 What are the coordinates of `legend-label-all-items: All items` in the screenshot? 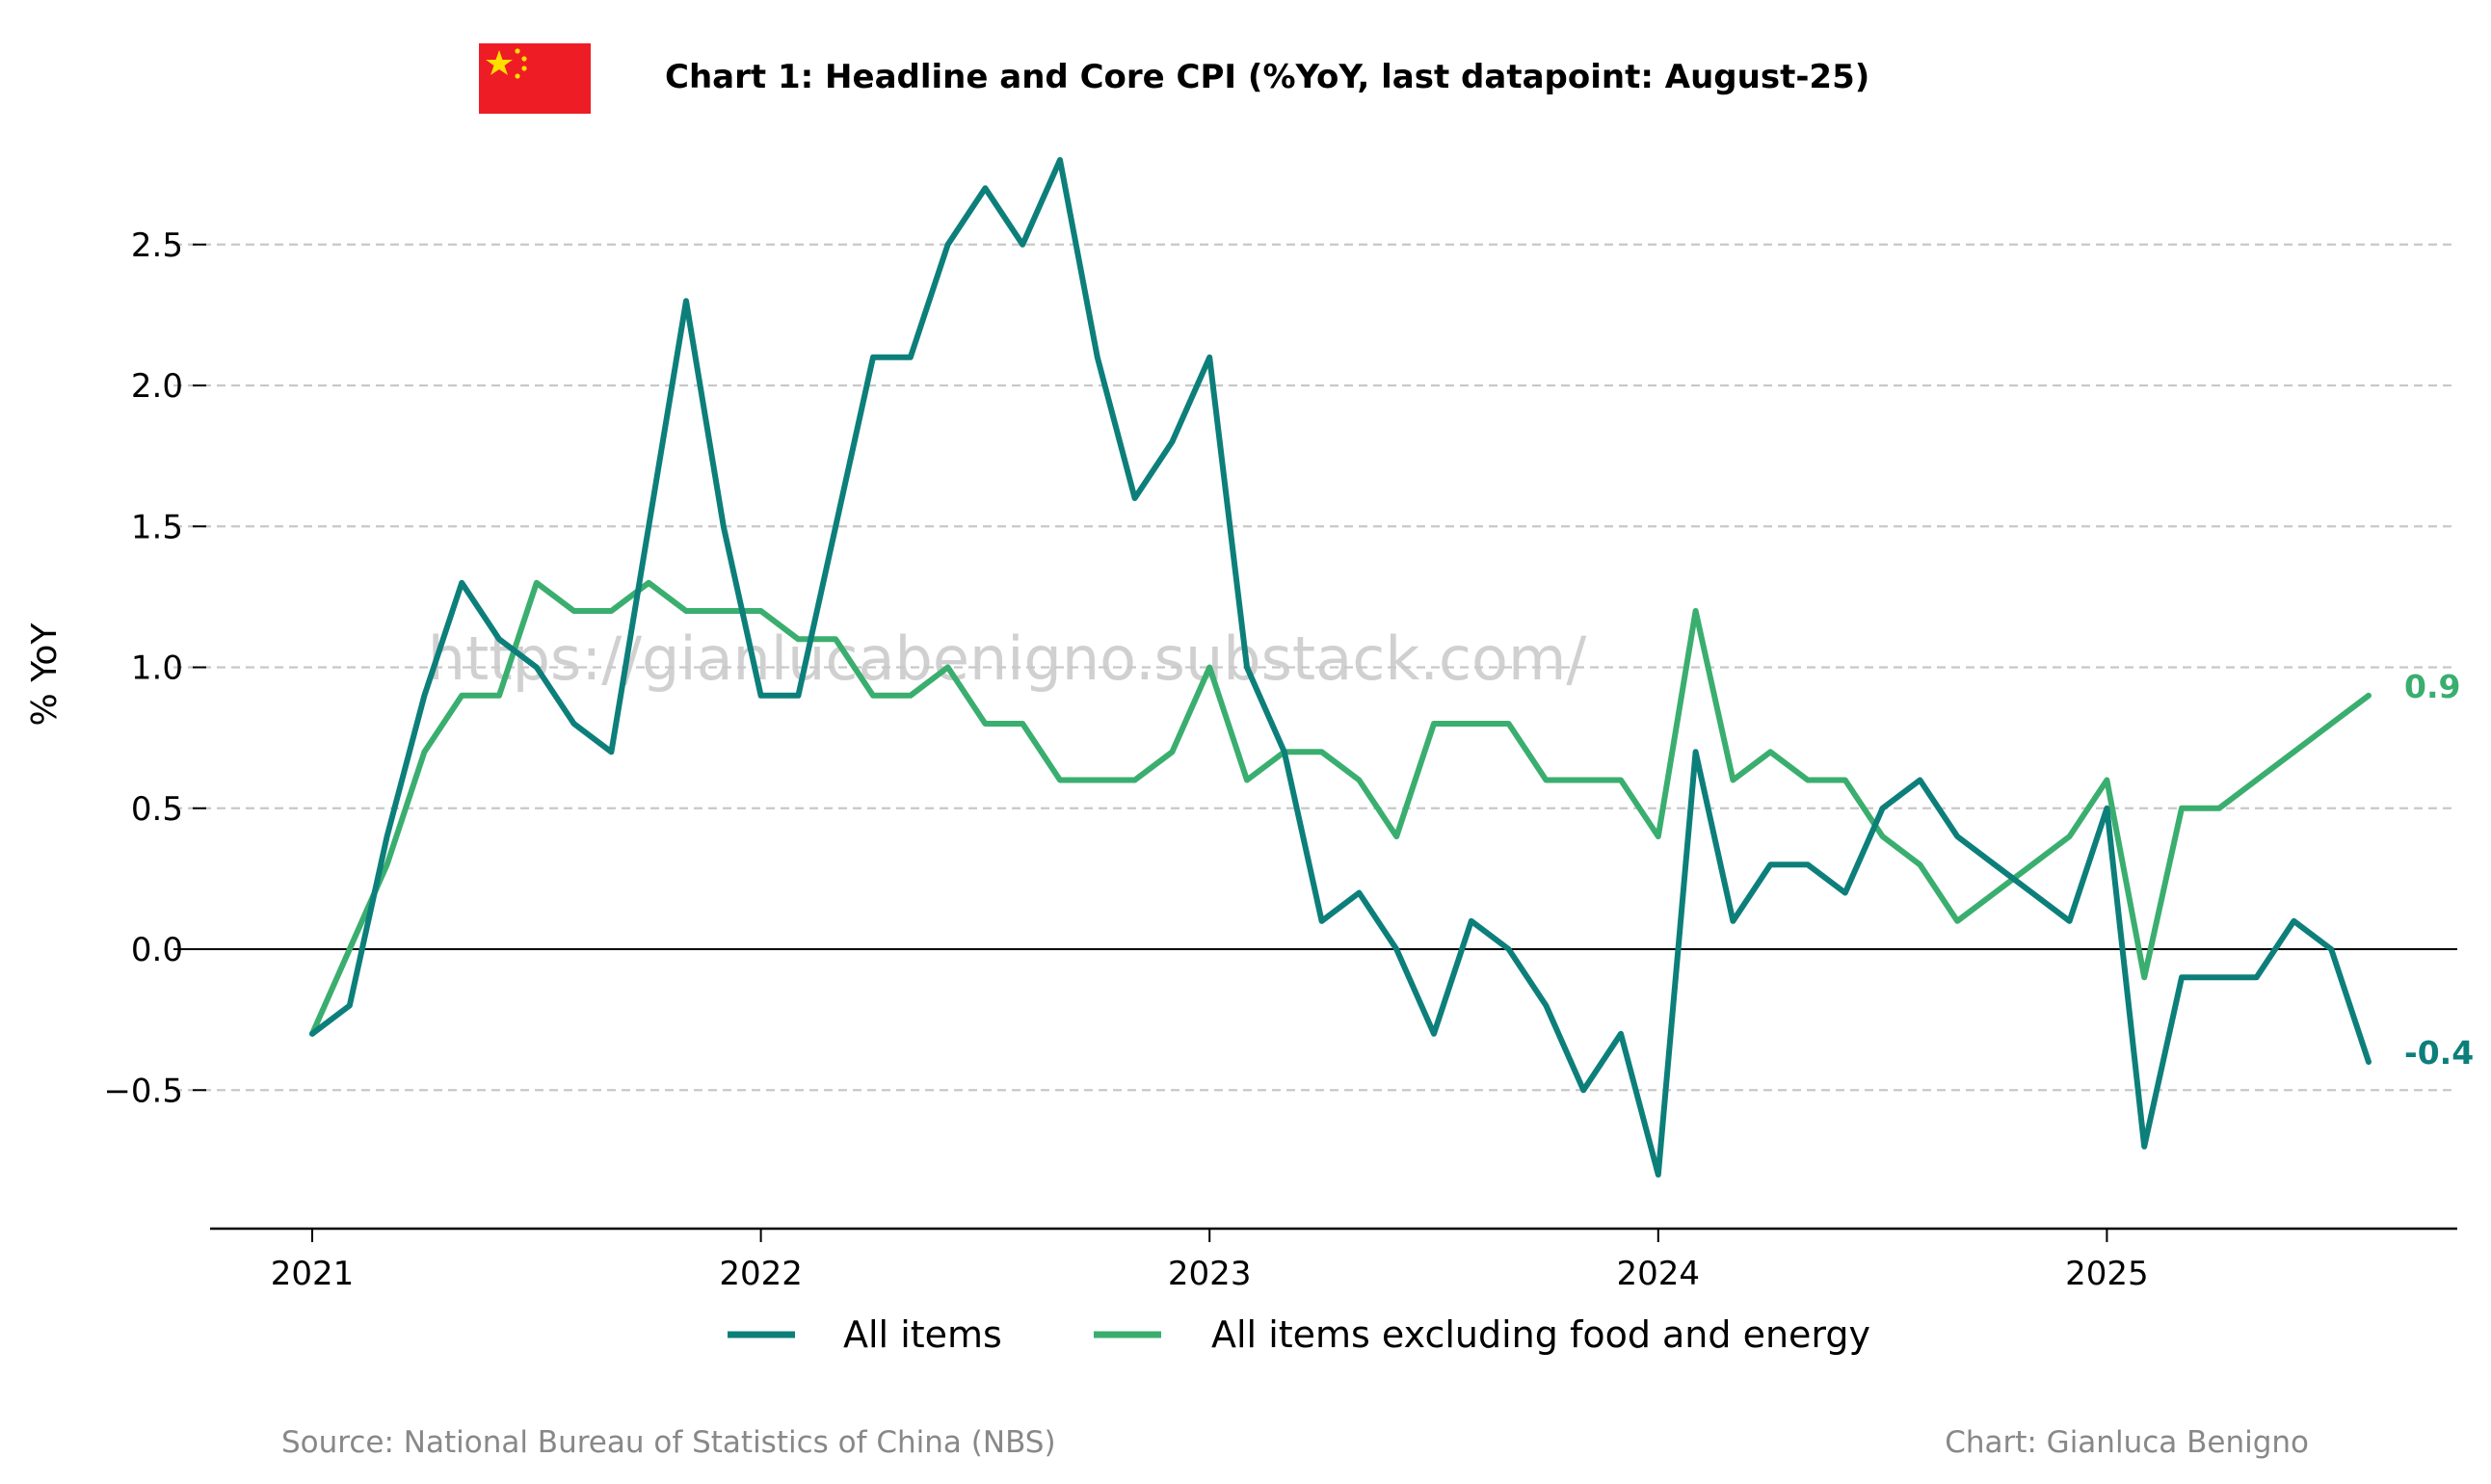 It's located at (922, 1334).